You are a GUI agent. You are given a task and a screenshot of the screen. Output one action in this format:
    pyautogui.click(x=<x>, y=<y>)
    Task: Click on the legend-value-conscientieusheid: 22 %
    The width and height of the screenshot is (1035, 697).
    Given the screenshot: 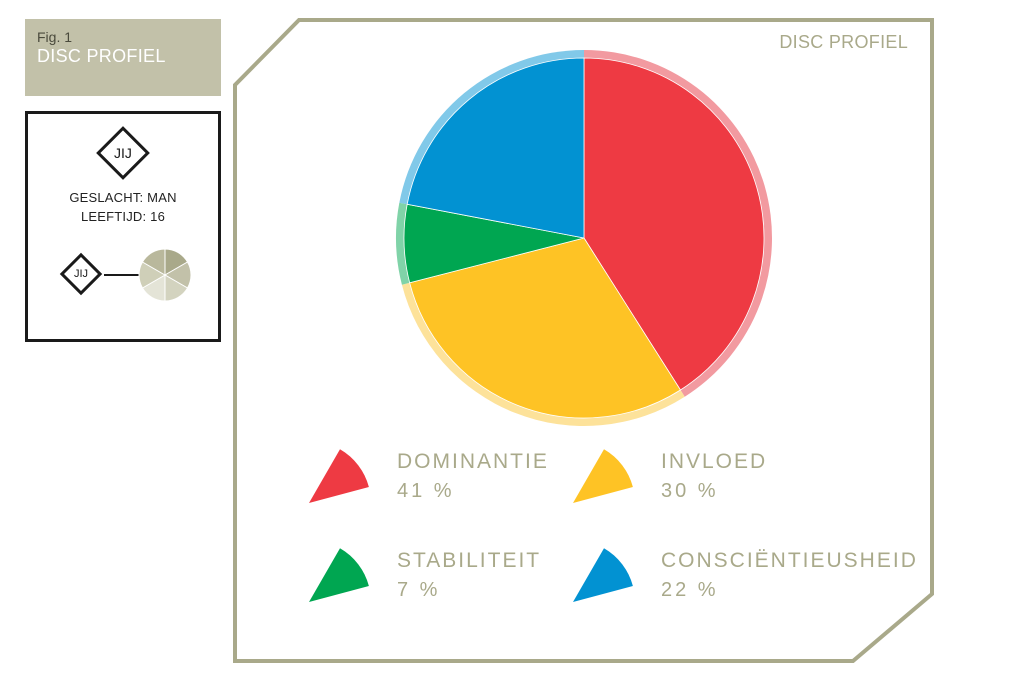 What is the action you would take?
    pyautogui.click(x=690, y=590)
    